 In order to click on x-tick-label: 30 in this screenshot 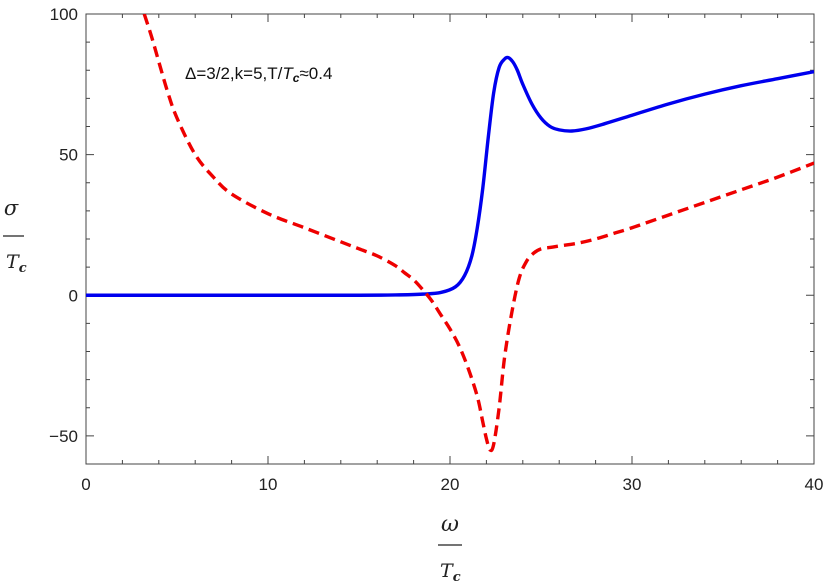, I will do `click(632, 484)`.